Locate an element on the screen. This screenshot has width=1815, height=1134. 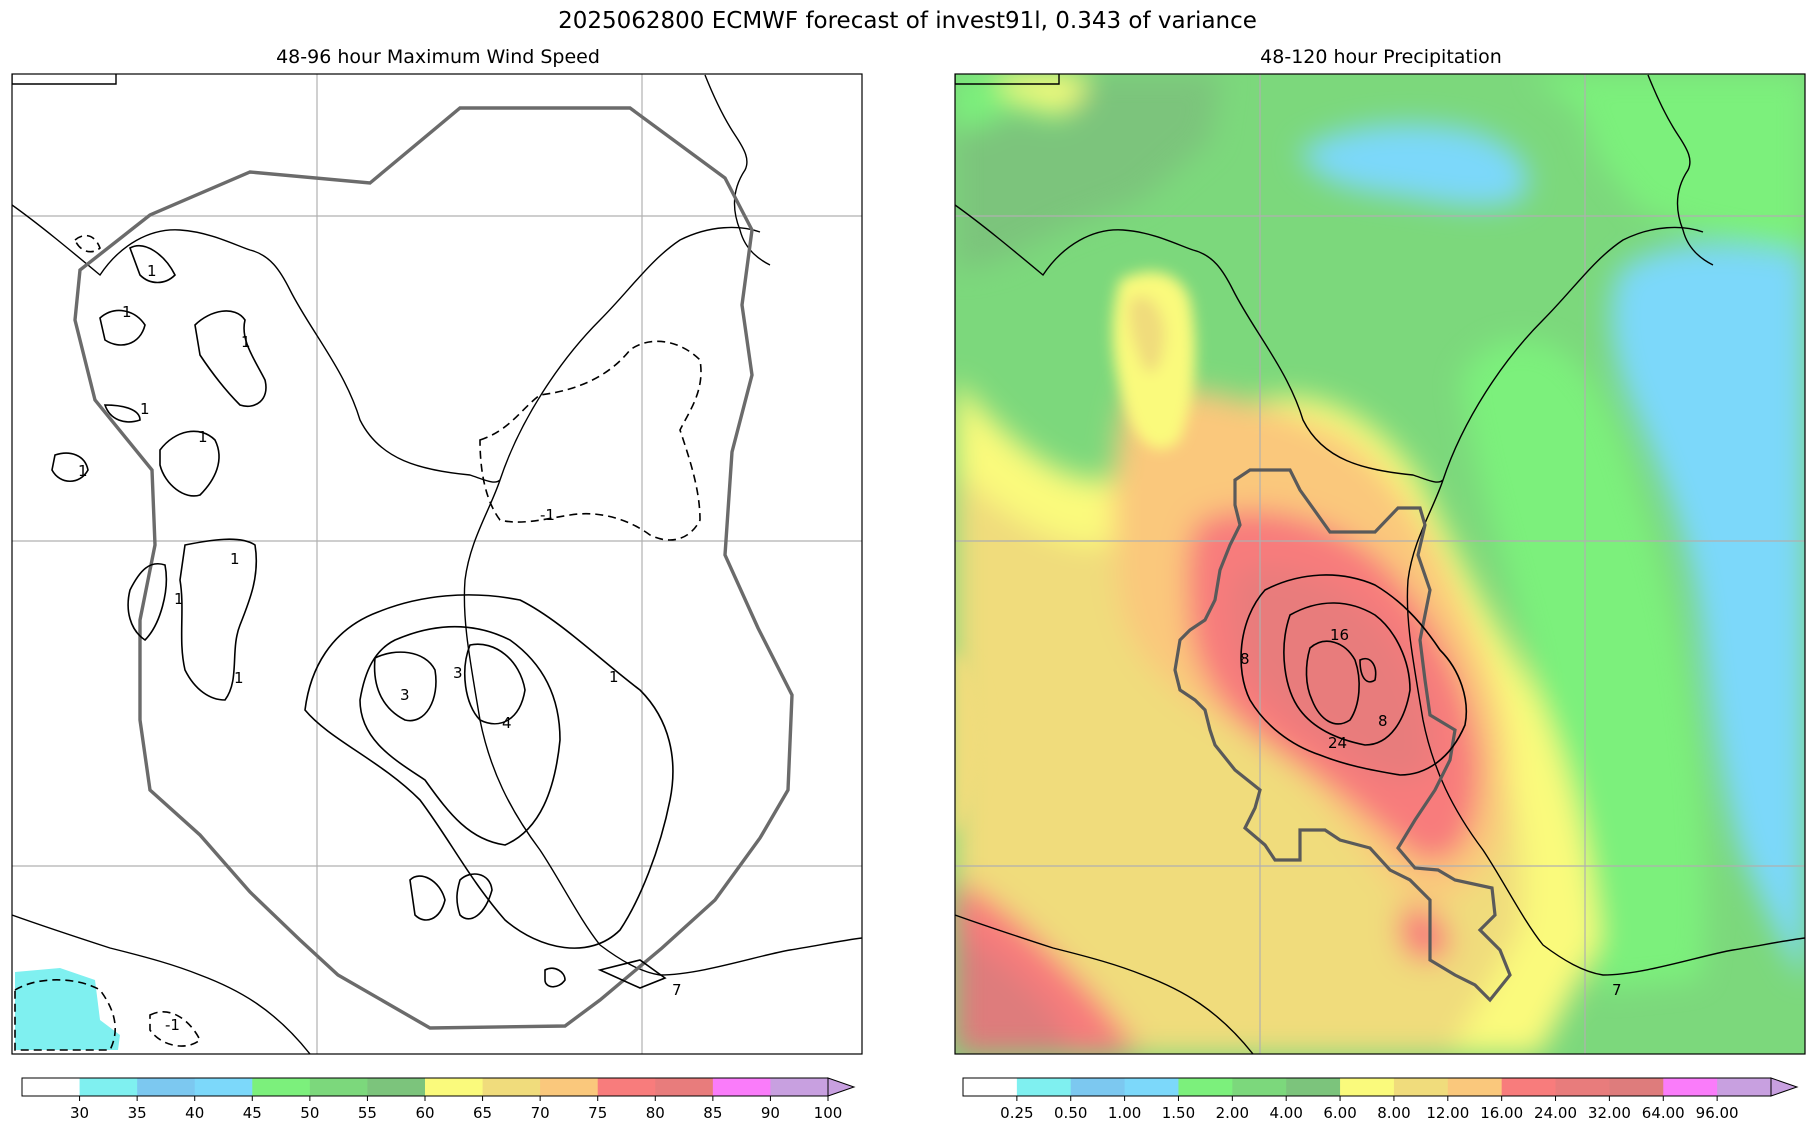
left-panel-title: 48-96 hour Maximum Wind Speed is located at coordinates (438, 57).